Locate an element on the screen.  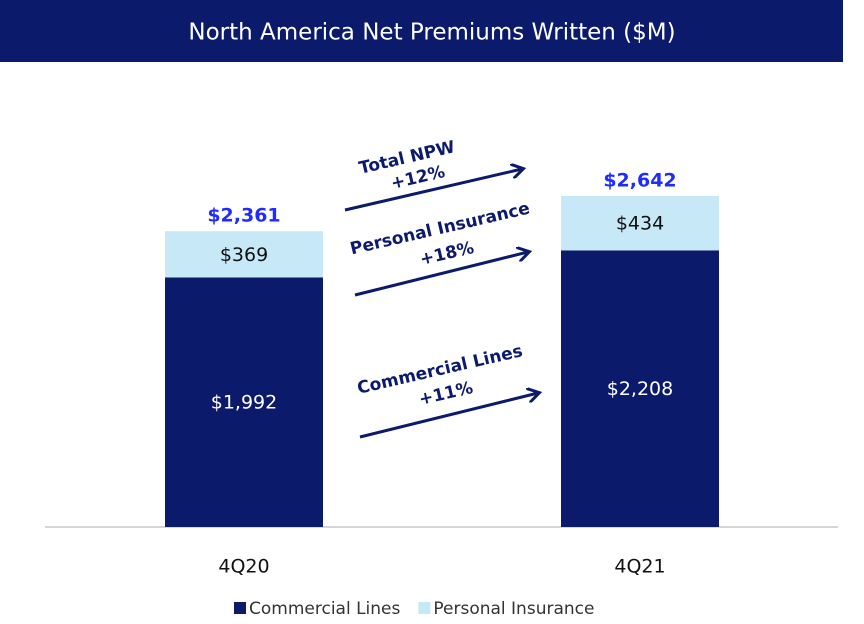
total-label: $2,361 is located at coordinates (243, 216).